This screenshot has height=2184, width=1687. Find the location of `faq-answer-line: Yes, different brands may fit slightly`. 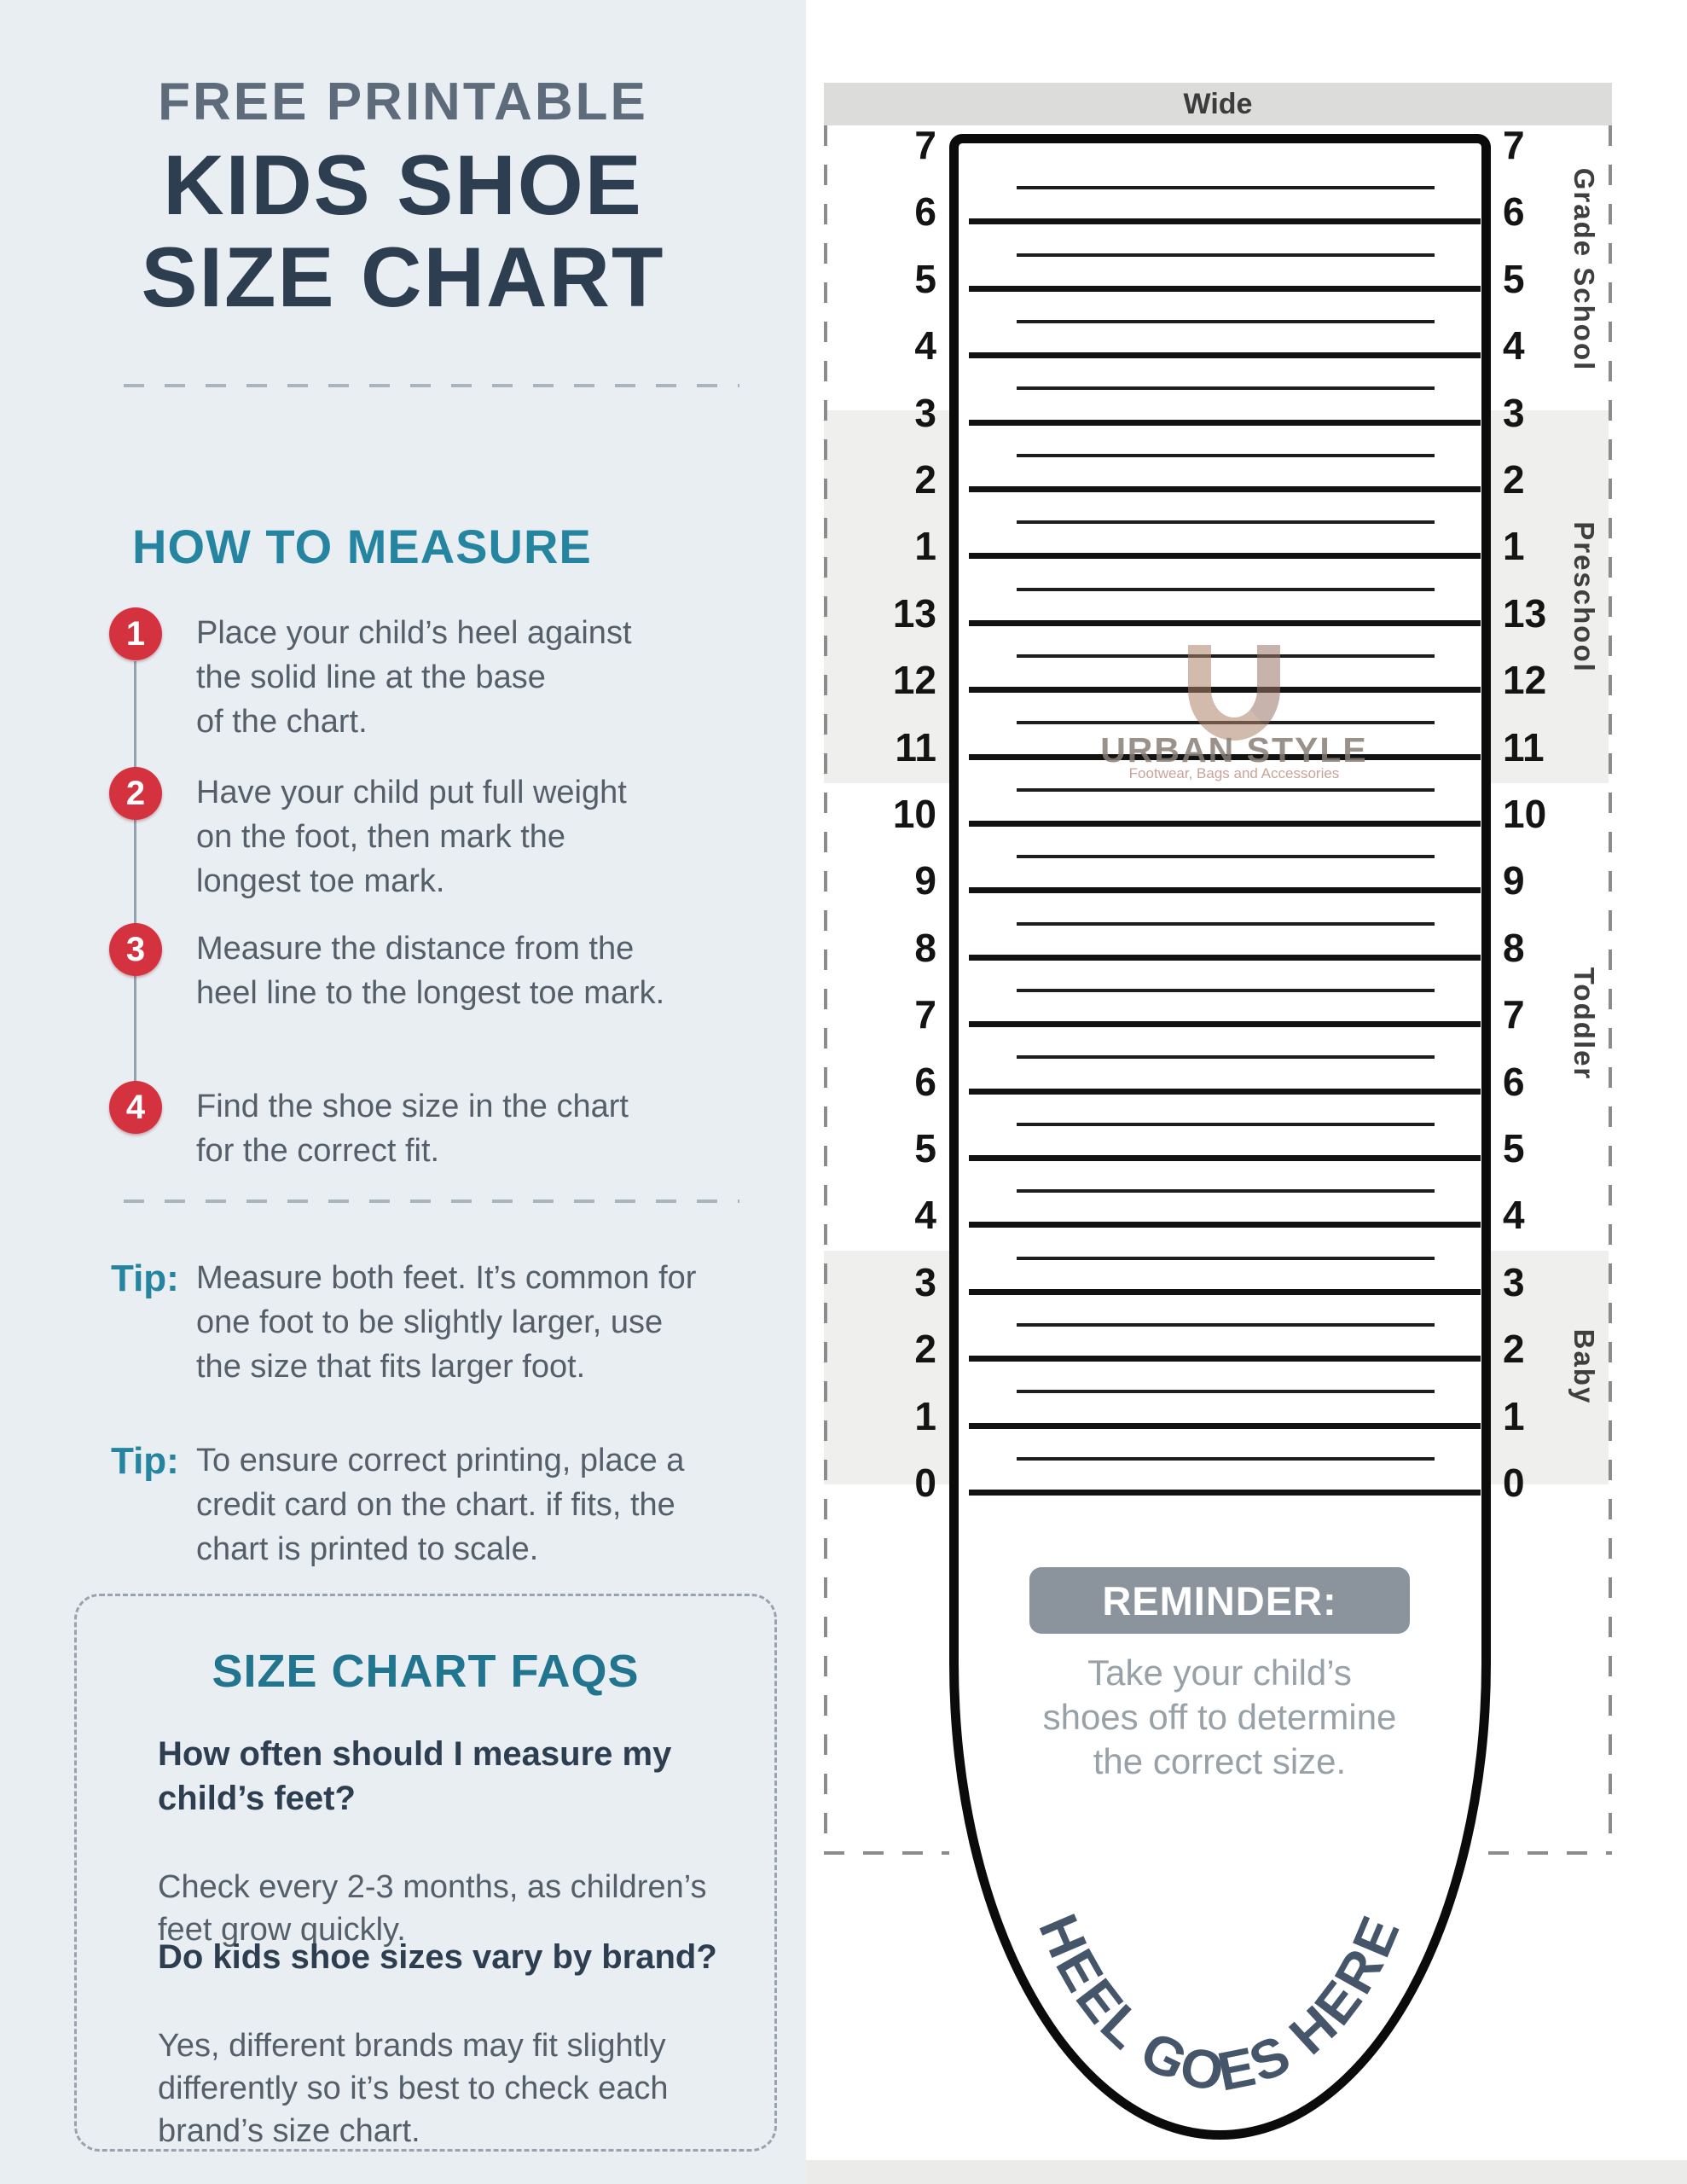

faq-answer-line: Yes, different brands may fit slightly is located at coordinates (412, 2046).